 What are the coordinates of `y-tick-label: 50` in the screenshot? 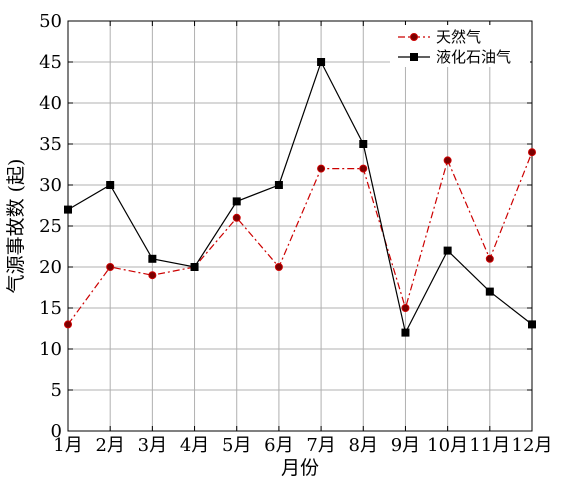 It's located at (50, 21).